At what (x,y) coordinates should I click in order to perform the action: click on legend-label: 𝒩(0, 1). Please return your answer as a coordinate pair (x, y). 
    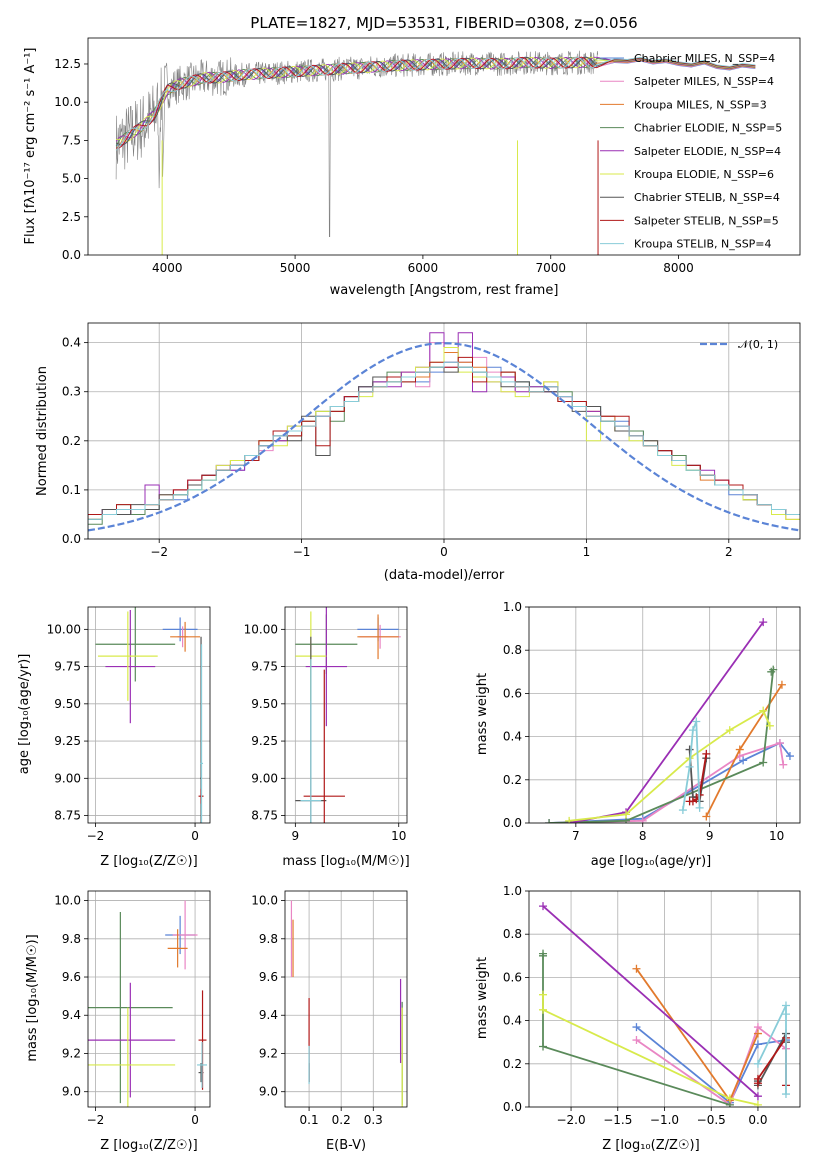
    Looking at the image, I should click on (758, 344).